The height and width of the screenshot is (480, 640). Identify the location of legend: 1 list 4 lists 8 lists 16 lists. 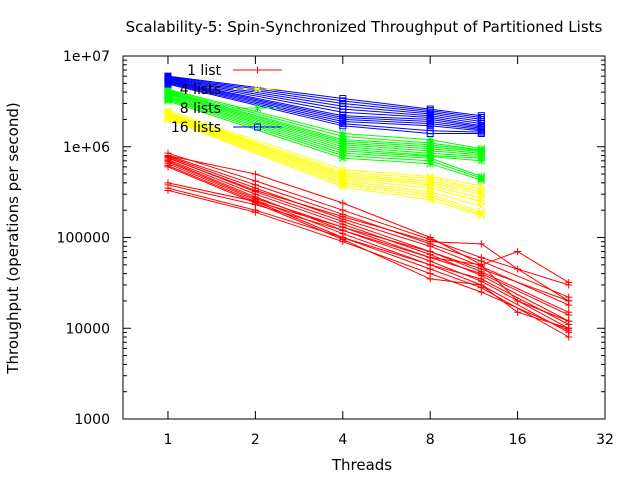
(226, 99).